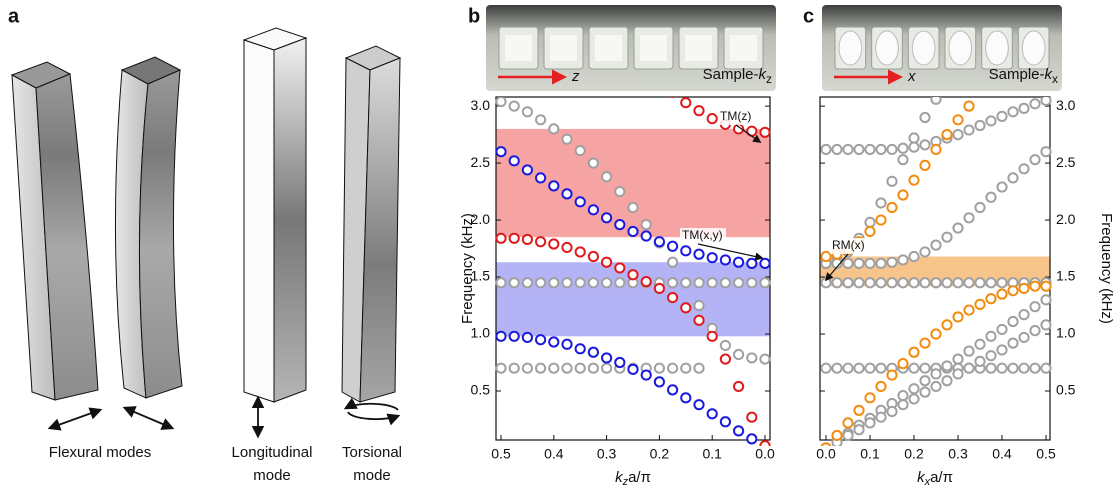 The width and height of the screenshot is (1118, 489). I want to click on y-tick-label: 1.0, so click(481, 333).